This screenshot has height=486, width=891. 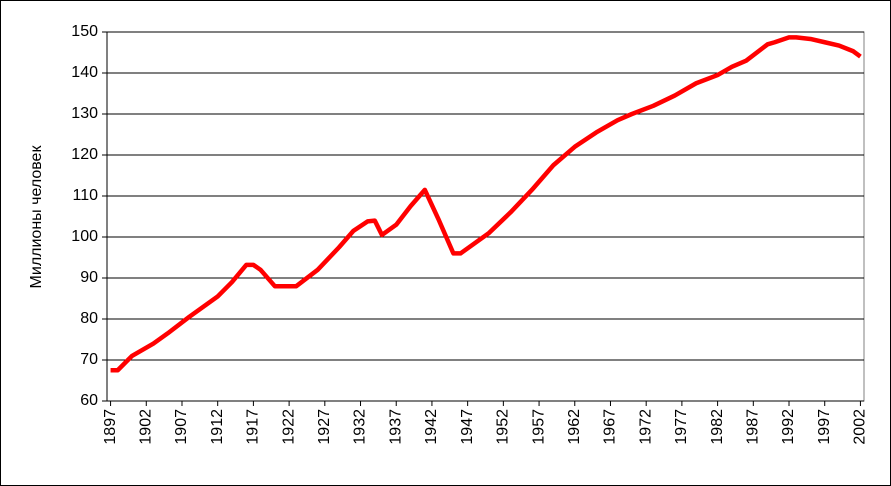 I want to click on x-tick-label: 1912, so click(x=217, y=427).